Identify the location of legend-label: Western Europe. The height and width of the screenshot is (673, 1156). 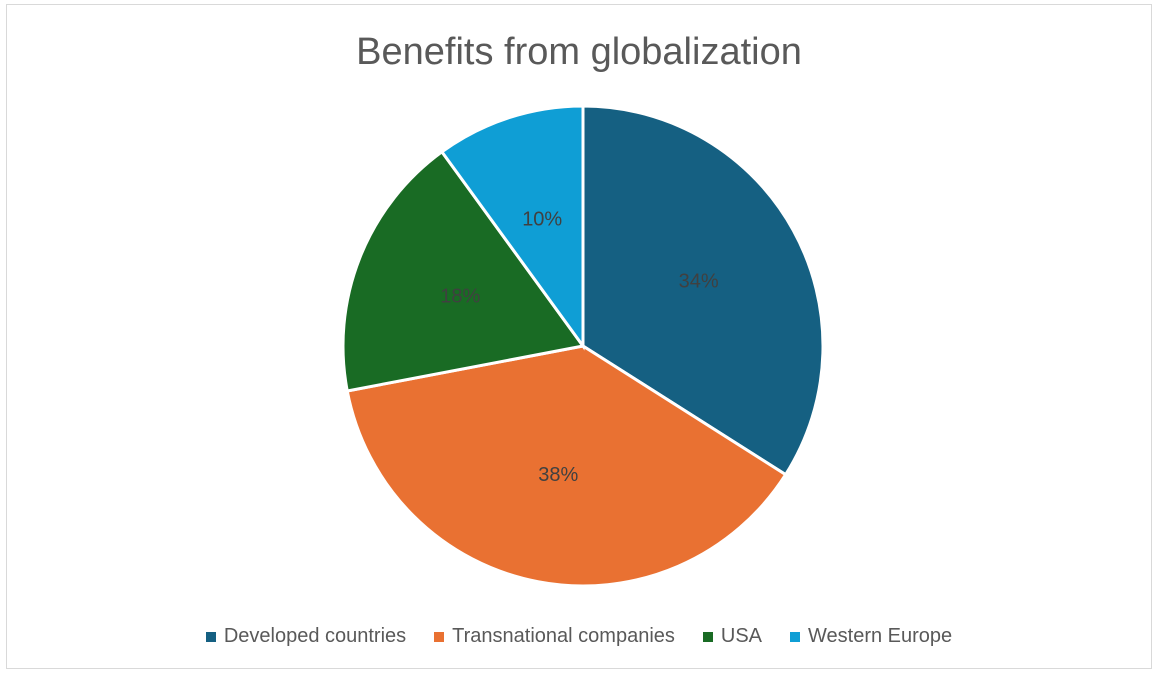
(880, 636).